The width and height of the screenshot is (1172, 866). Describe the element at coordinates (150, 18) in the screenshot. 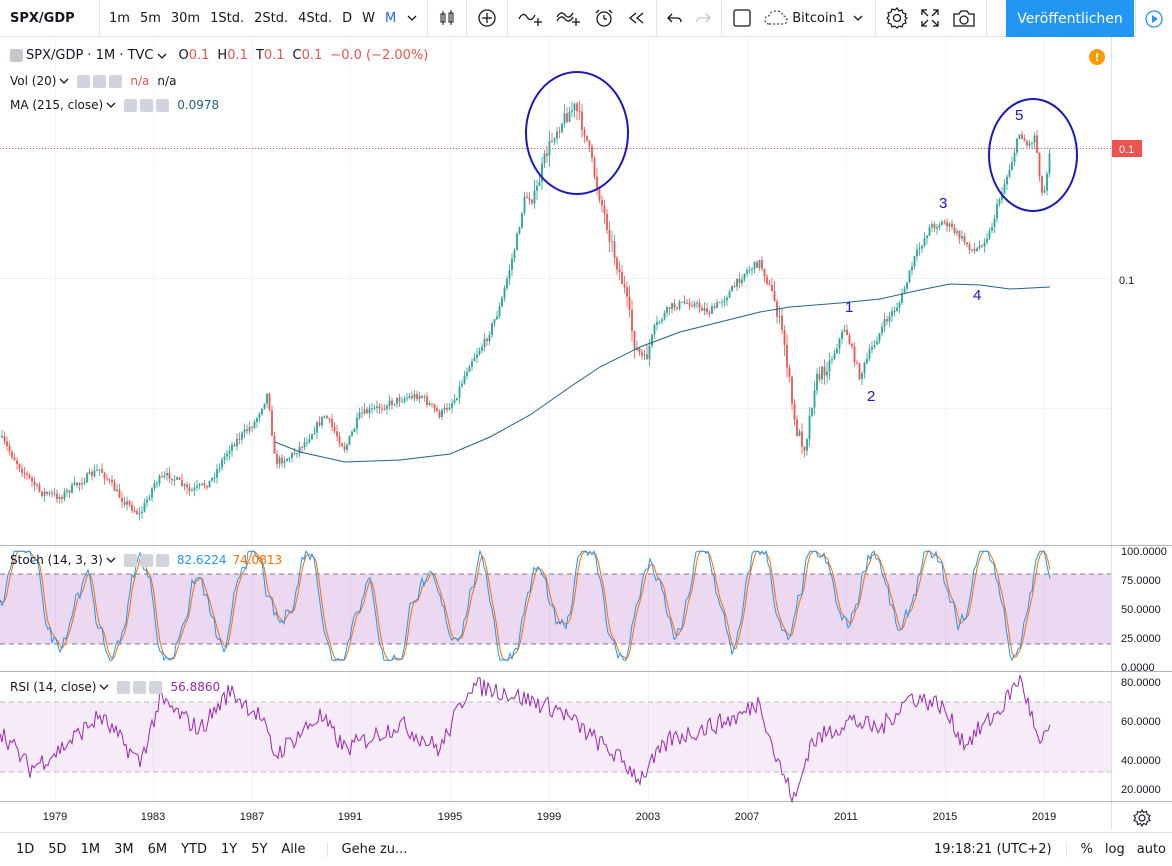

I see `interval-5m: 5m` at that location.